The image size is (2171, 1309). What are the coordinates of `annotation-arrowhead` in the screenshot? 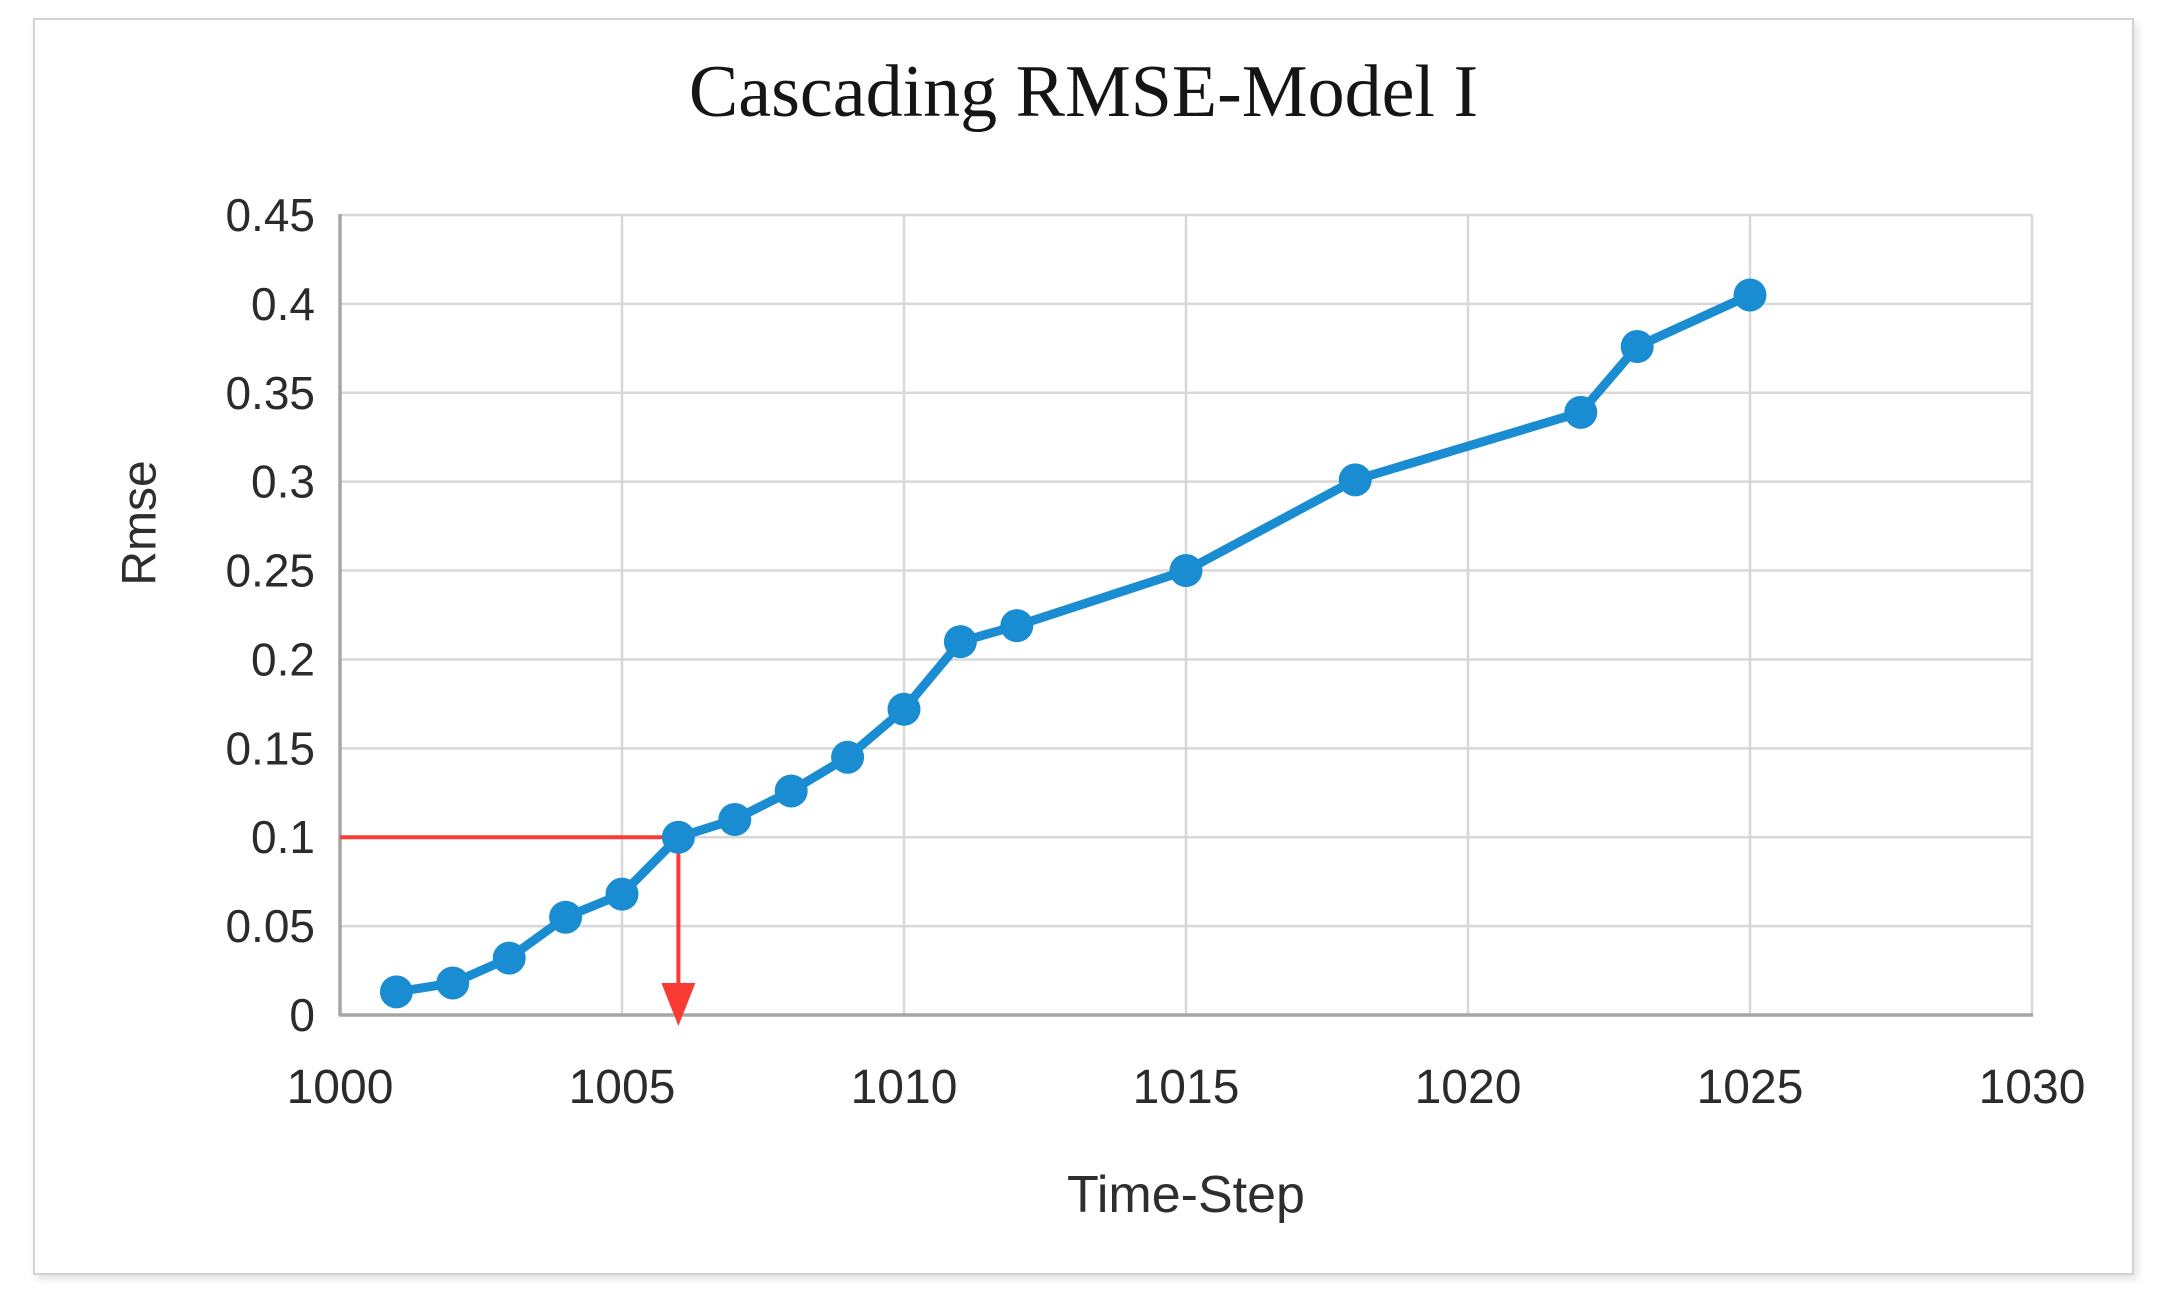 It's located at (678, 1004).